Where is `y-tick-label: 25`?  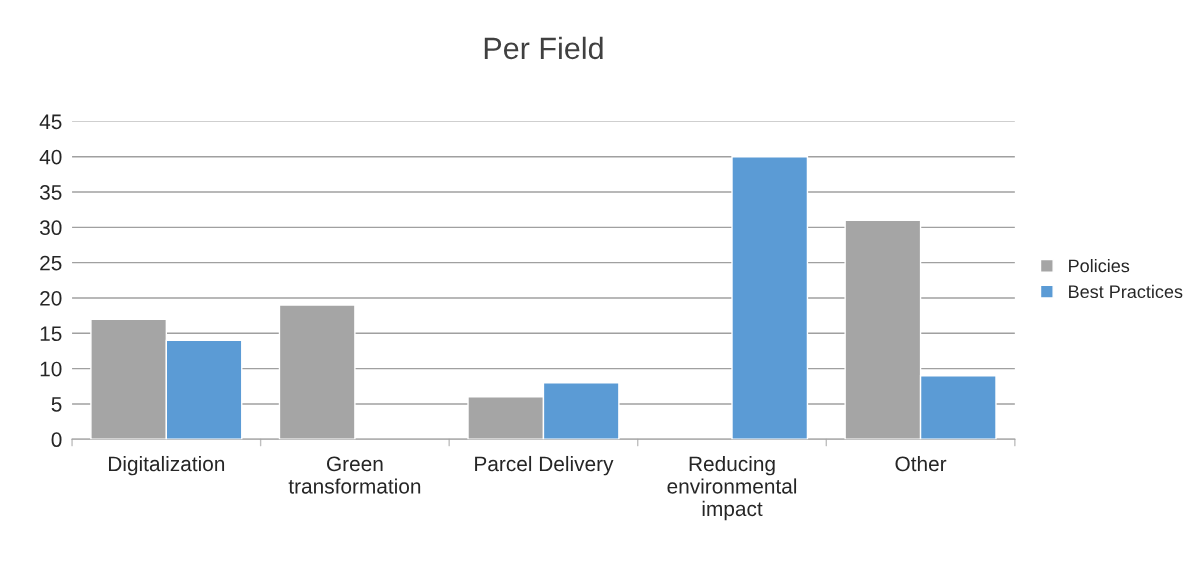 y-tick-label: 25 is located at coordinates (51, 263).